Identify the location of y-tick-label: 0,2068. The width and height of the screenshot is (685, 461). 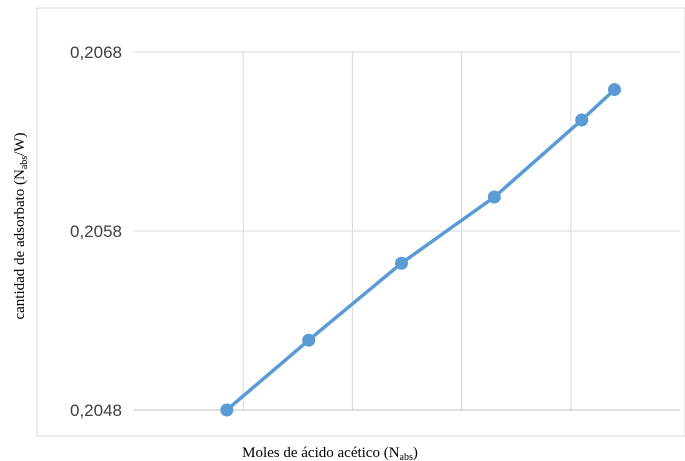
(96, 52).